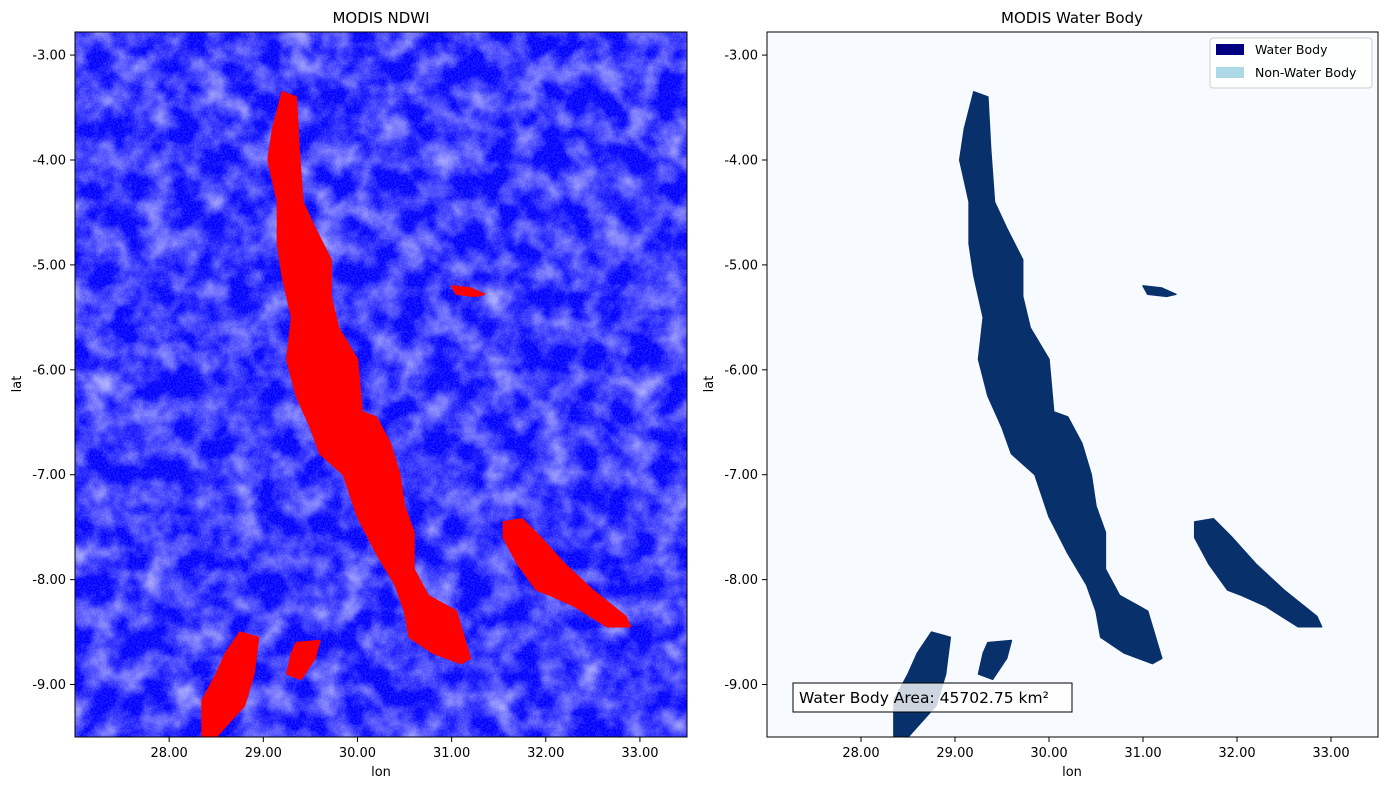  What do you see at coordinates (1072, 772) in the screenshot?
I see `waterbody-xlabel: lon` at bounding box center [1072, 772].